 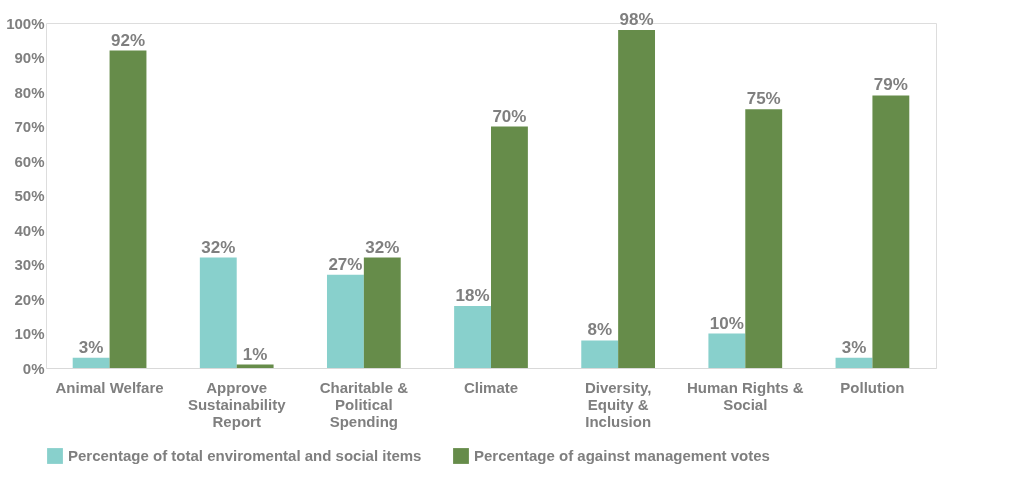 What do you see at coordinates (726, 323) in the screenshot?
I see `data-label: 10%` at bounding box center [726, 323].